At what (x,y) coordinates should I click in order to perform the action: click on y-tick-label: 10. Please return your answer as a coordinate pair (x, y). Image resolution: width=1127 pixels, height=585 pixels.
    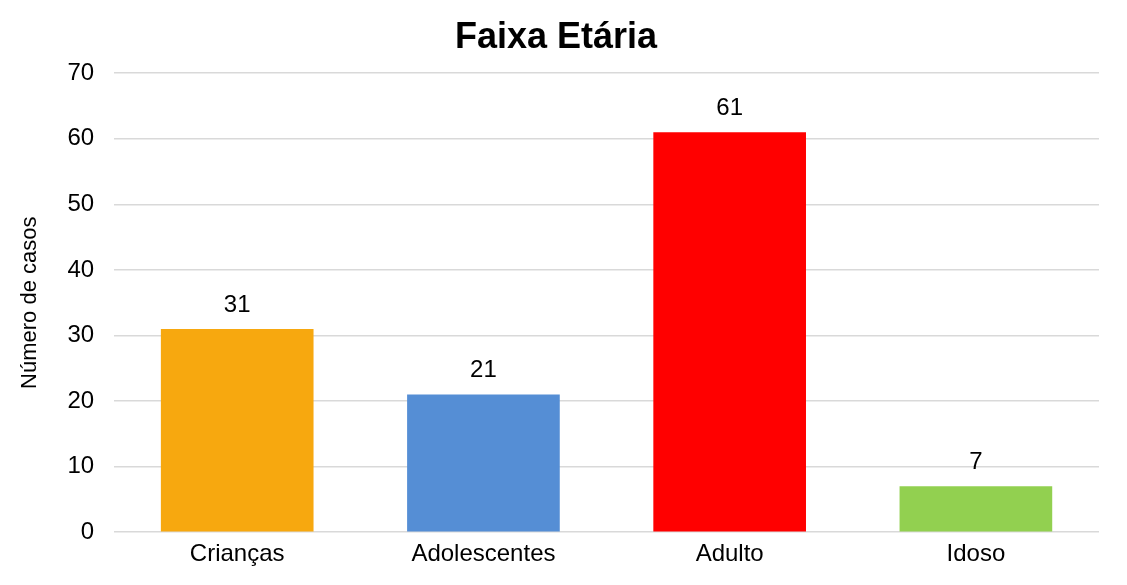
    Looking at the image, I should click on (81, 465).